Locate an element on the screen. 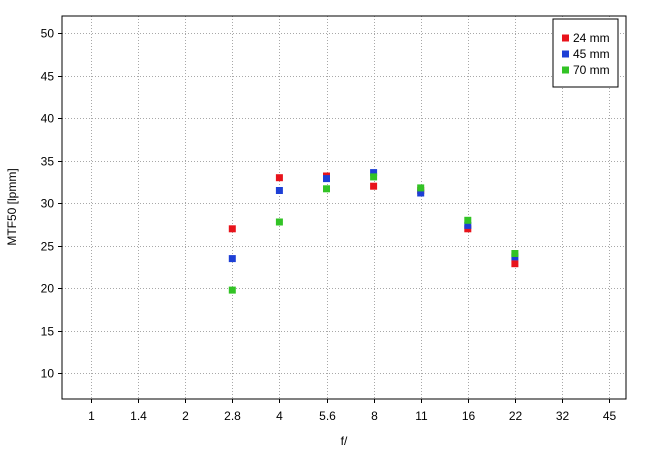 The image size is (650, 455). x-tick-label: 2 is located at coordinates (185, 416).